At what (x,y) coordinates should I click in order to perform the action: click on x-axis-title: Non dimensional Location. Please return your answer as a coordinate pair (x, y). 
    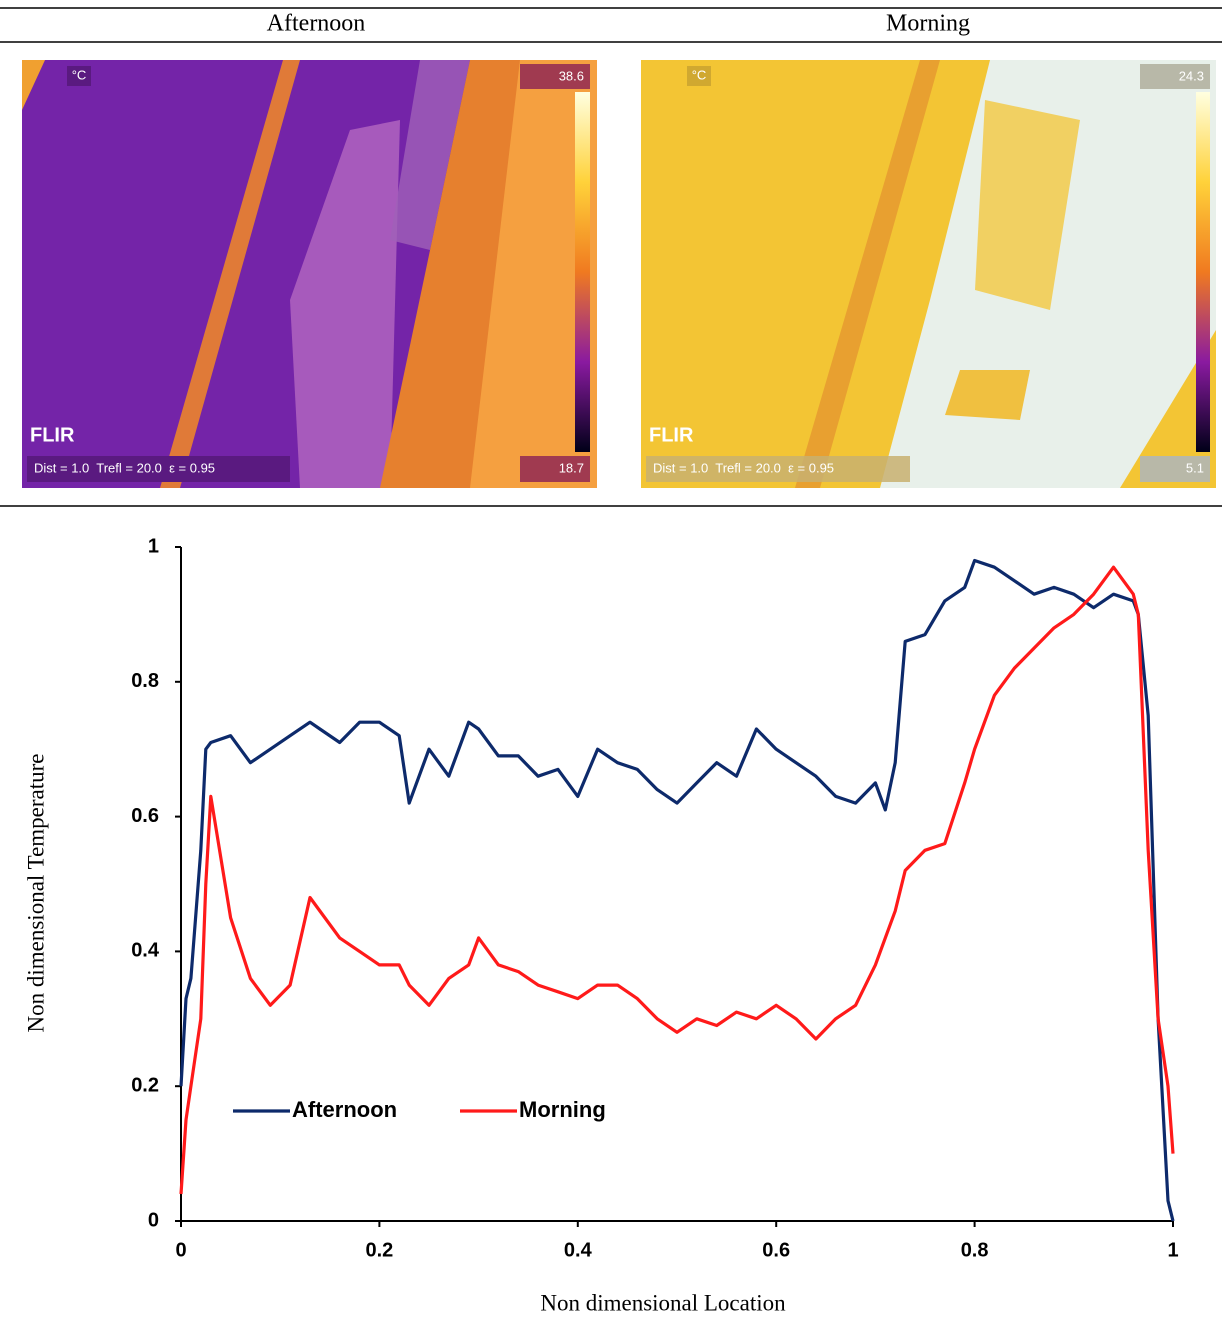
    Looking at the image, I should click on (663, 1302).